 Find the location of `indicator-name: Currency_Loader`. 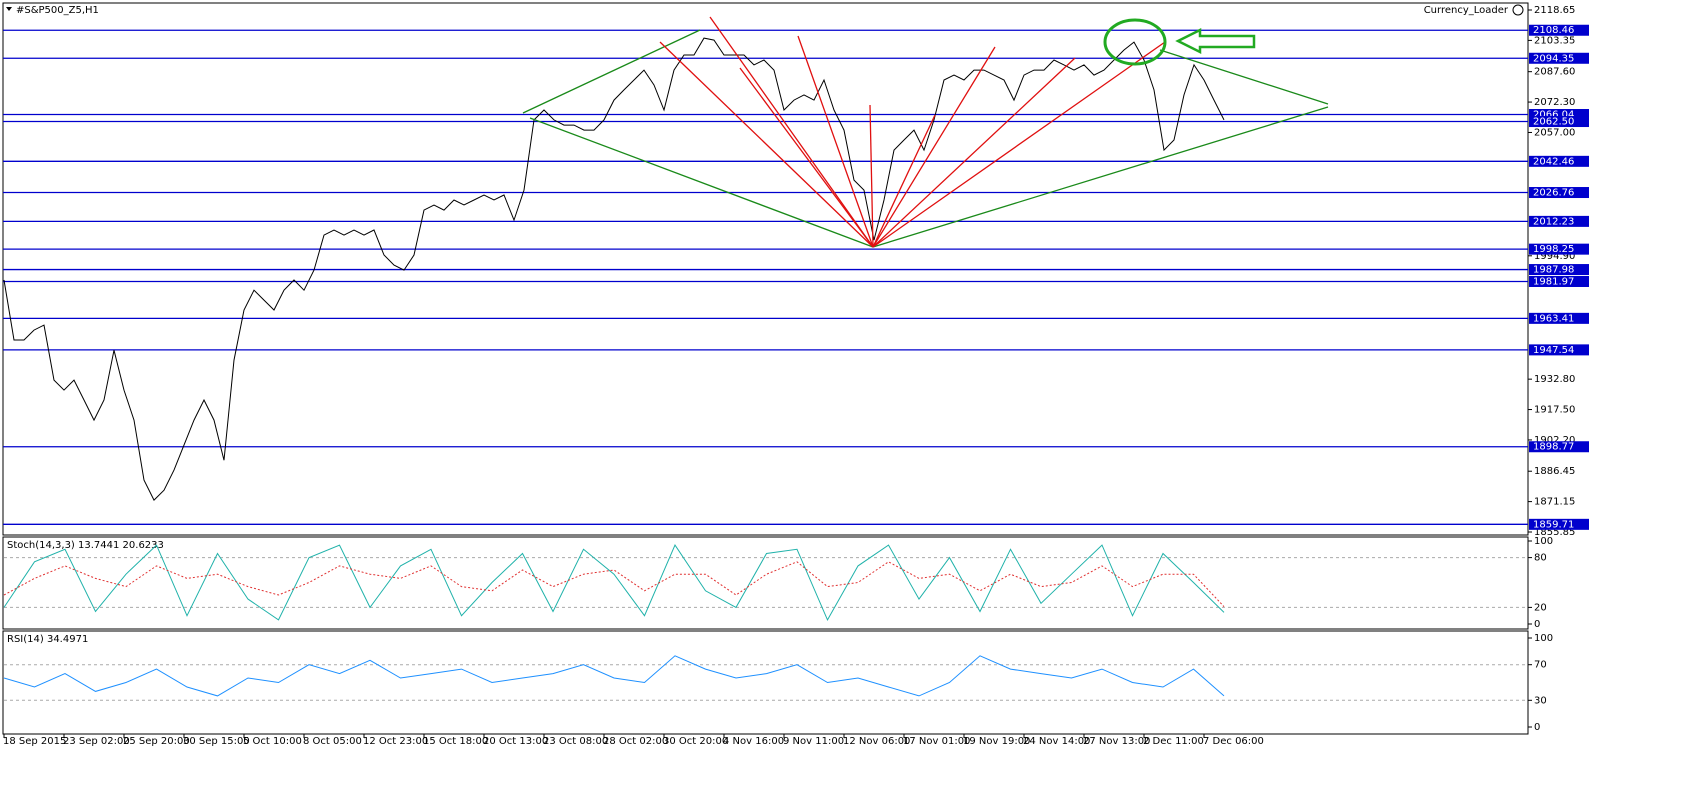

indicator-name: Currency_Loader is located at coordinates (1466, 10).